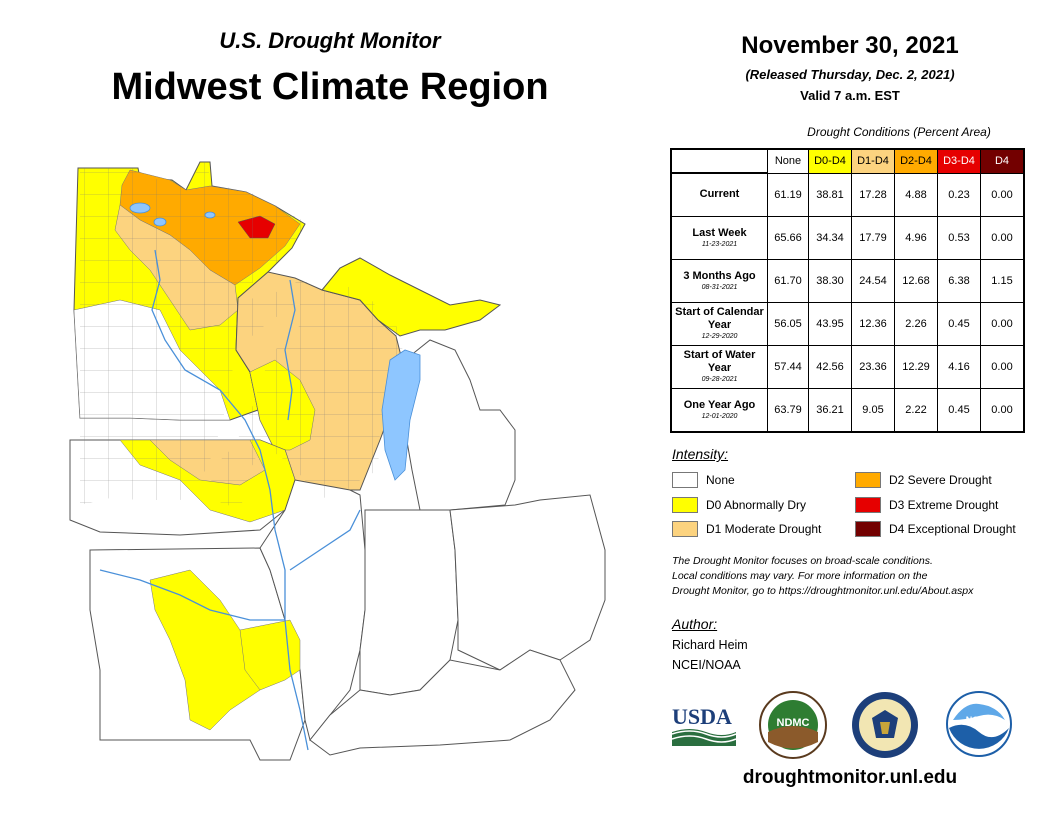 This screenshot has height=816, width=1056. Describe the element at coordinates (916, 366) in the screenshot. I see `table-cell: 12.29` at that location.